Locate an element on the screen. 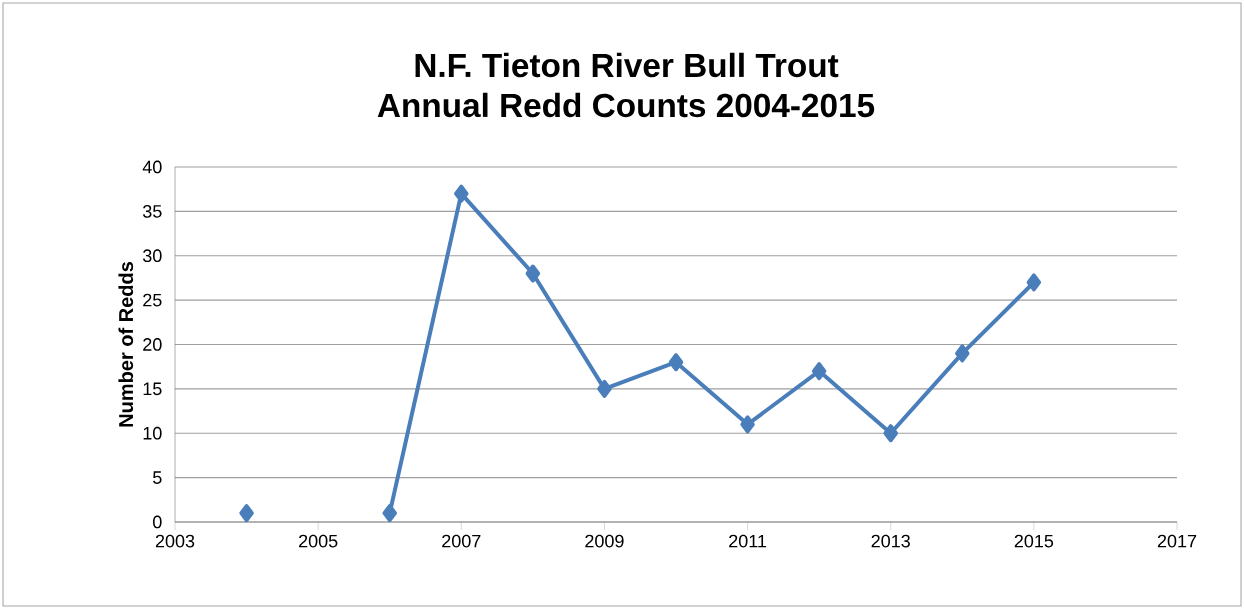 This screenshot has height=609, width=1244. y-tick-label: 15 is located at coordinates (152, 389).